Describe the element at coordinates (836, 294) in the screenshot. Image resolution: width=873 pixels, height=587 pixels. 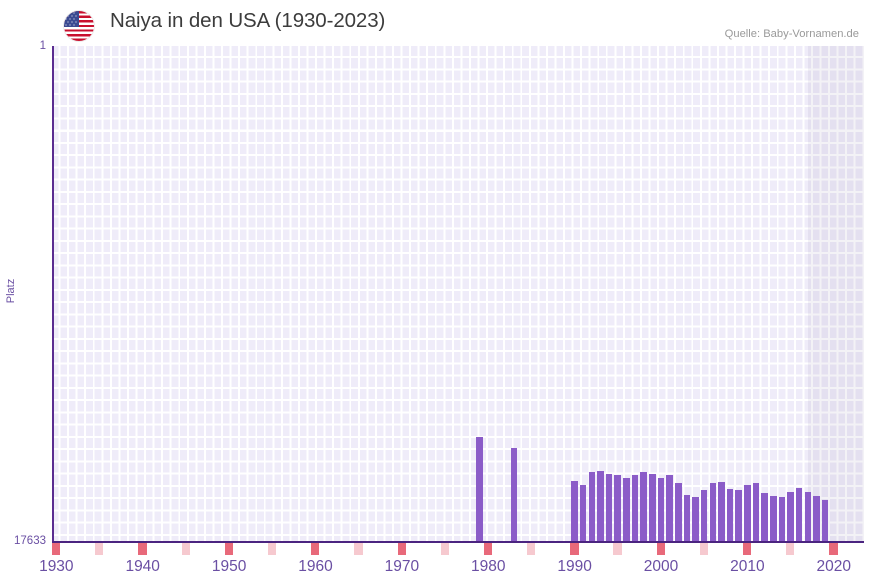
I see `no-data-shaded-region` at that location.